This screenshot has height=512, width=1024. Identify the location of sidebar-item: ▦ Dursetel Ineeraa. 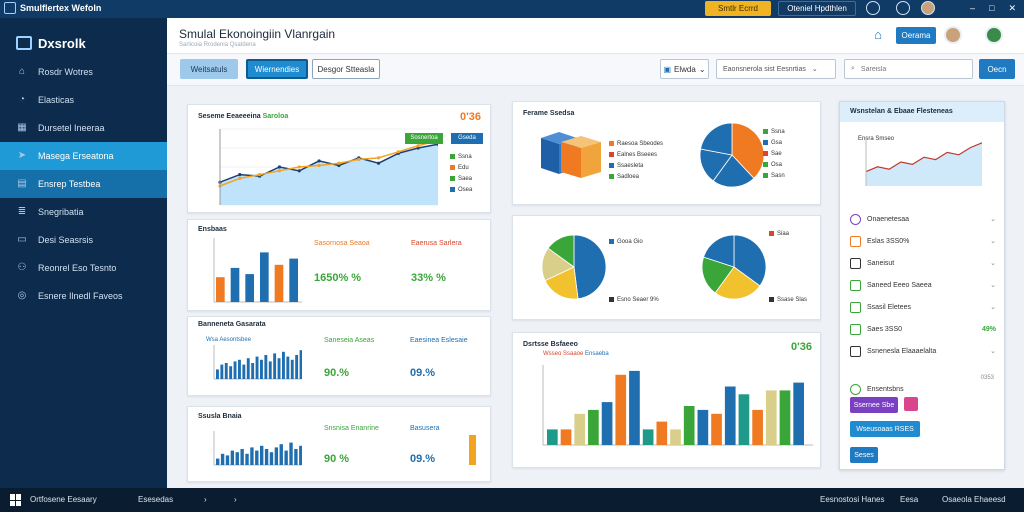
(83, 128).